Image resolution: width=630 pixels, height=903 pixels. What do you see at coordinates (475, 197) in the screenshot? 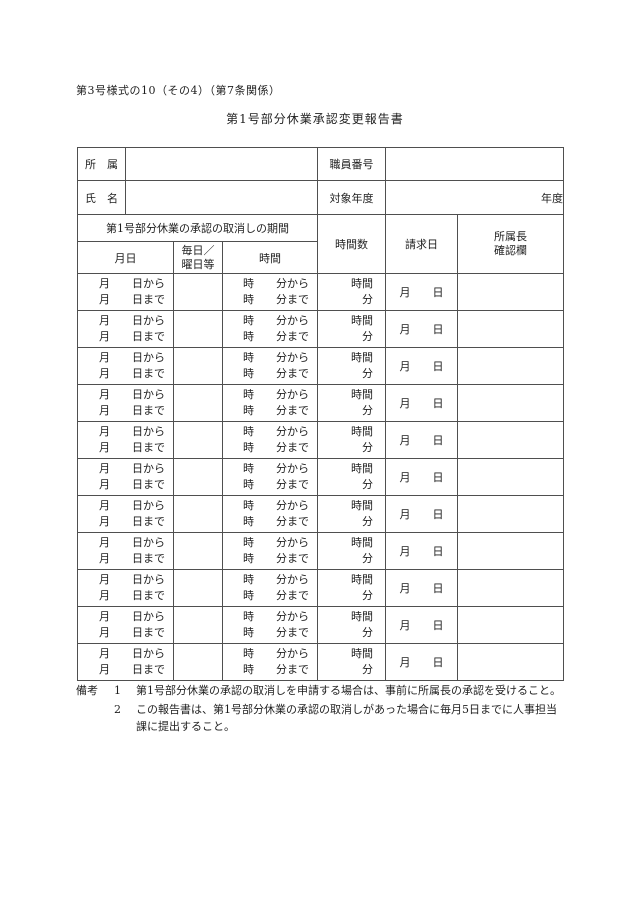
I see `target-year-value: 年度` at bounding box center [475, 197].